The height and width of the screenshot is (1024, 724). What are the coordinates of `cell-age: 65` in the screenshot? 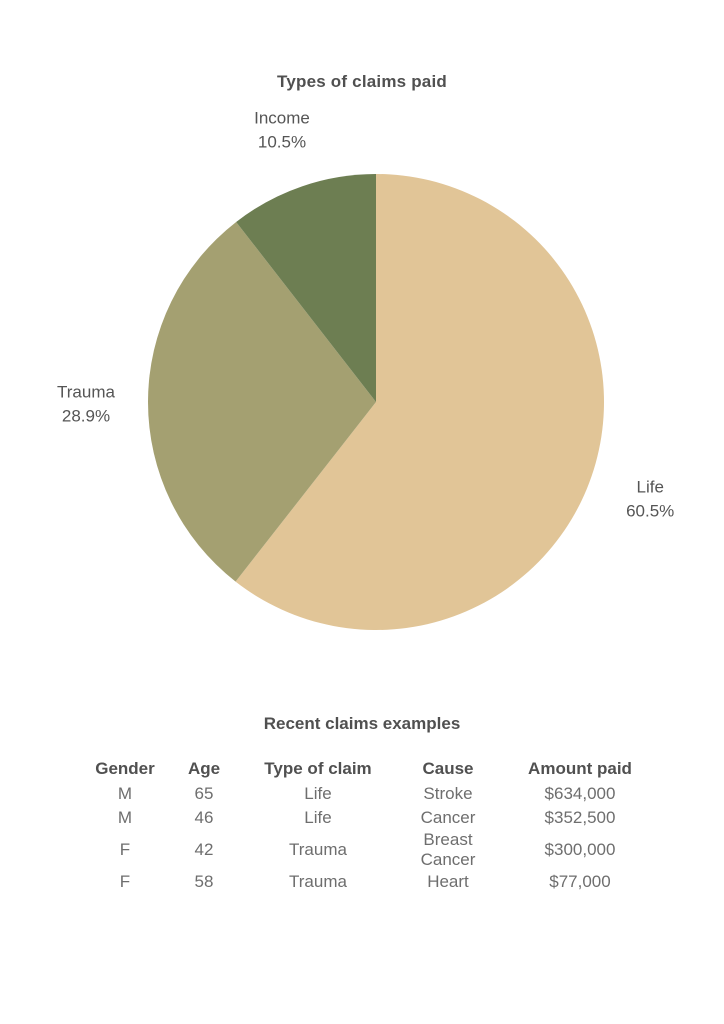 It's located at (204, 793).